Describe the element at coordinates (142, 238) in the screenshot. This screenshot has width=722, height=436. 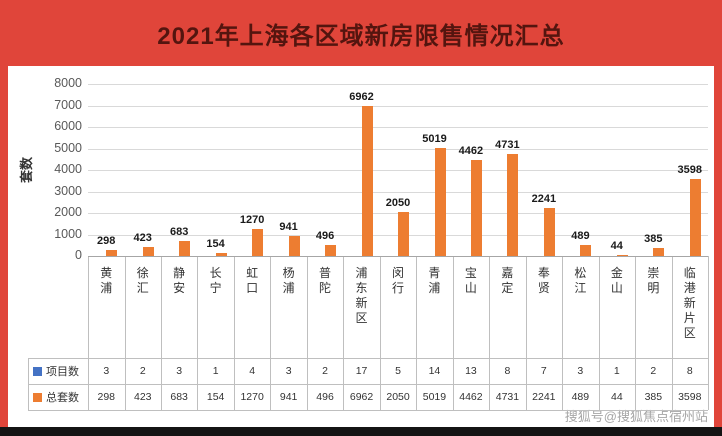
I see `data-label: 423` at that location.